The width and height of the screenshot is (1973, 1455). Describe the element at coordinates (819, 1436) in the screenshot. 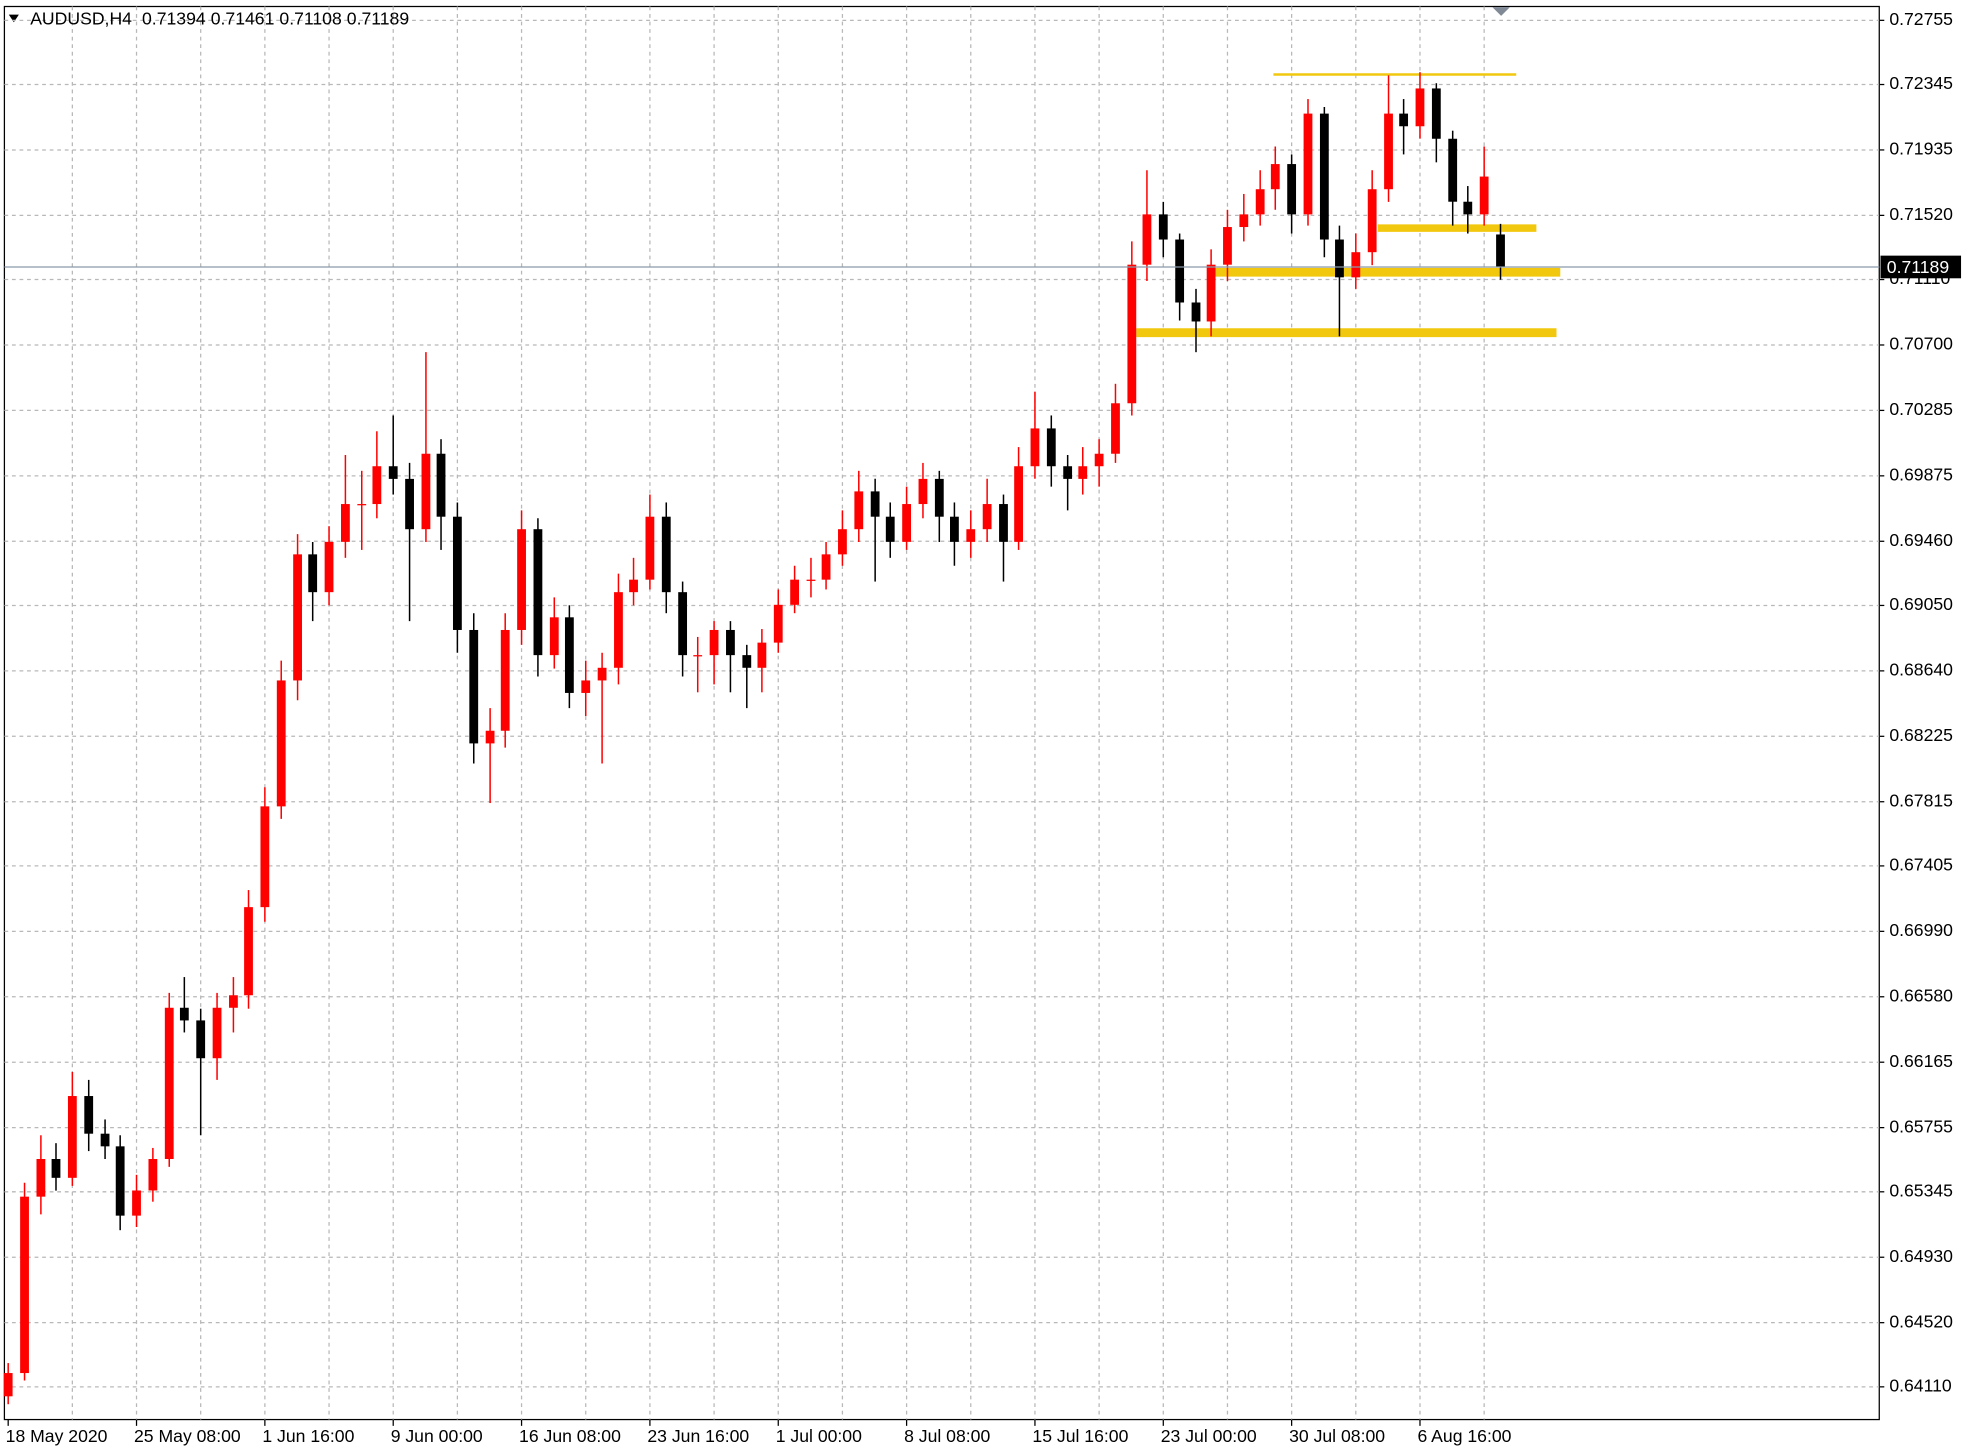

I see `x-tick-label: 1 Jul 00:00` at that location.